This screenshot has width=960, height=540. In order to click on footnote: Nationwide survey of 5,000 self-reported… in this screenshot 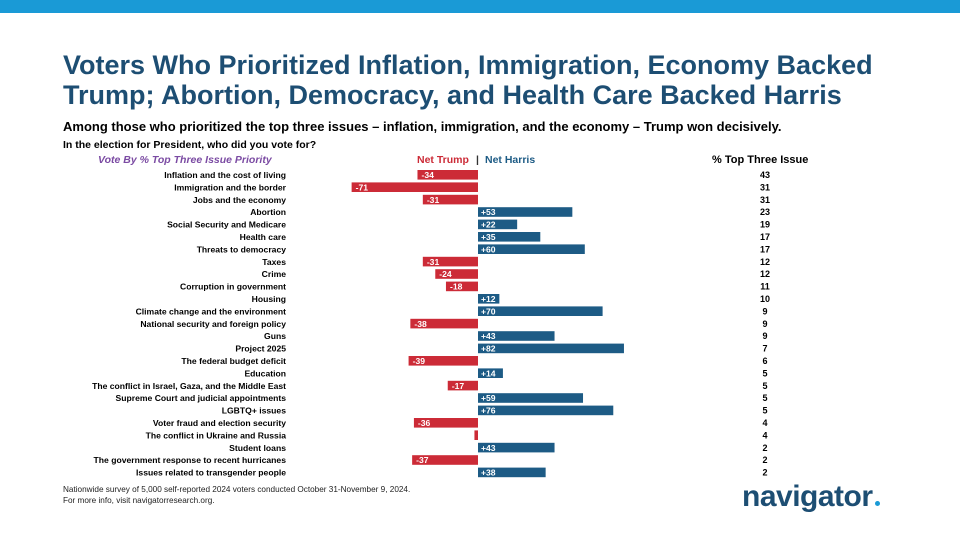, I will do `click(236, 495)`.